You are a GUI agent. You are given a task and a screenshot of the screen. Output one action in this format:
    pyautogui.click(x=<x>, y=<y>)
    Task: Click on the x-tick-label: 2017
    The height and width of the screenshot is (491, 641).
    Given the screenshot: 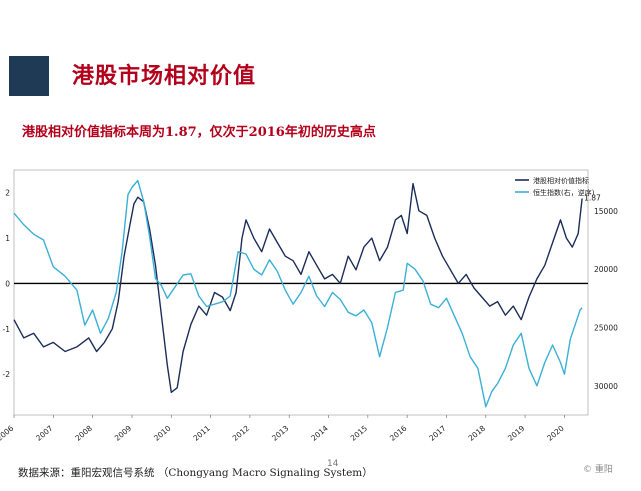 What is the action you would take?
    pyautogui.click(x=437, y=432)
    